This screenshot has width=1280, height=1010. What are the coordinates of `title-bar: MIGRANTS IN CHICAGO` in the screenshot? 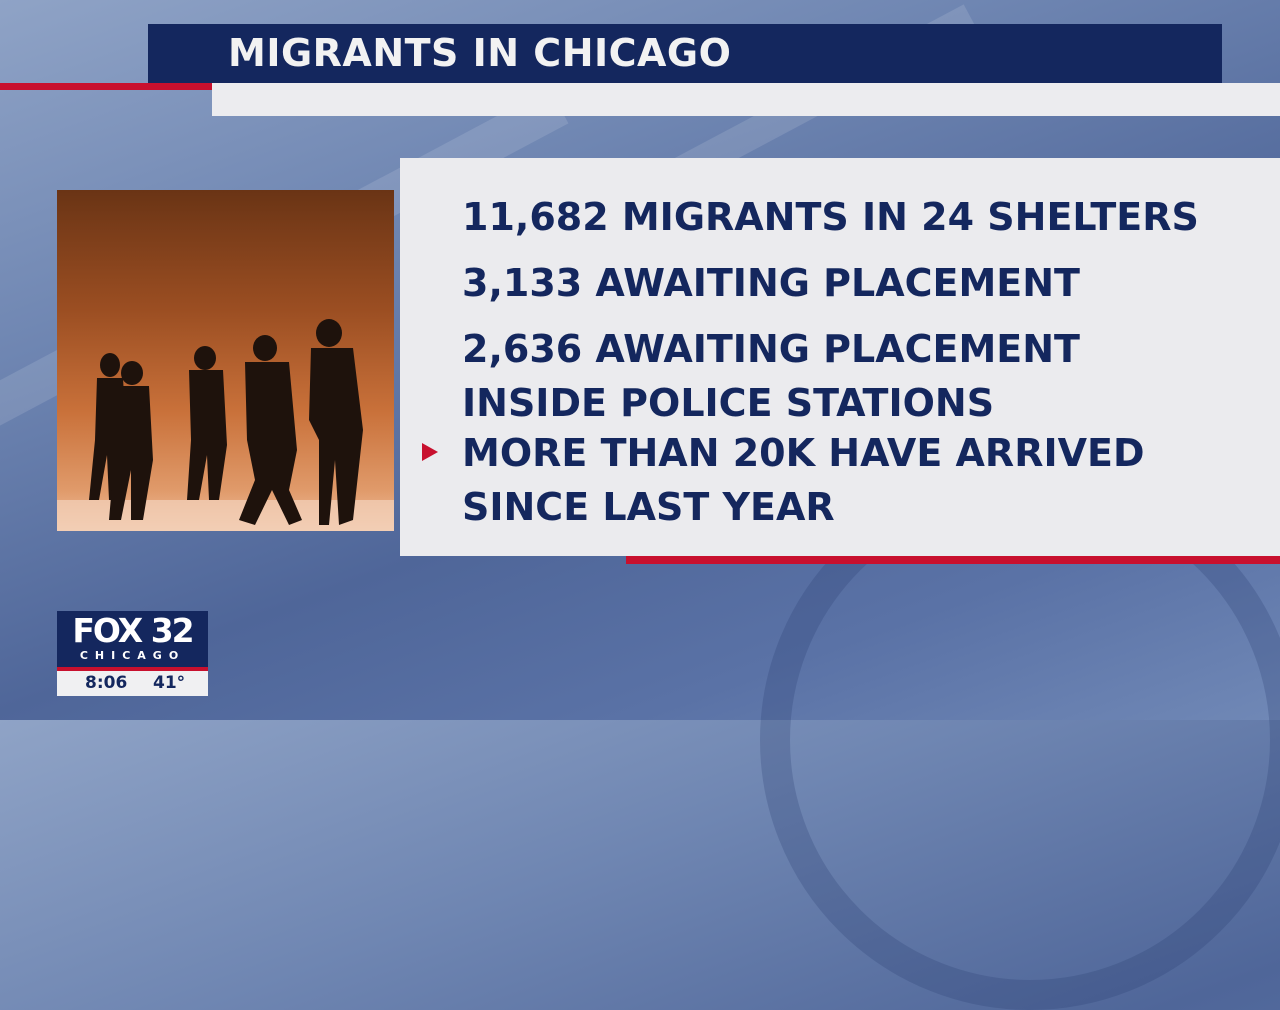 It's located at (685, 53).